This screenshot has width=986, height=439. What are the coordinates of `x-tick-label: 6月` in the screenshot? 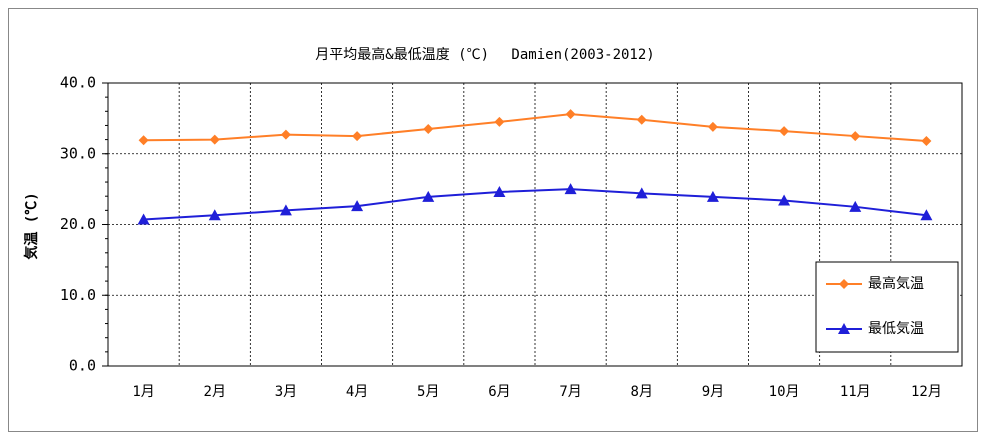 It's located at (499, 392).